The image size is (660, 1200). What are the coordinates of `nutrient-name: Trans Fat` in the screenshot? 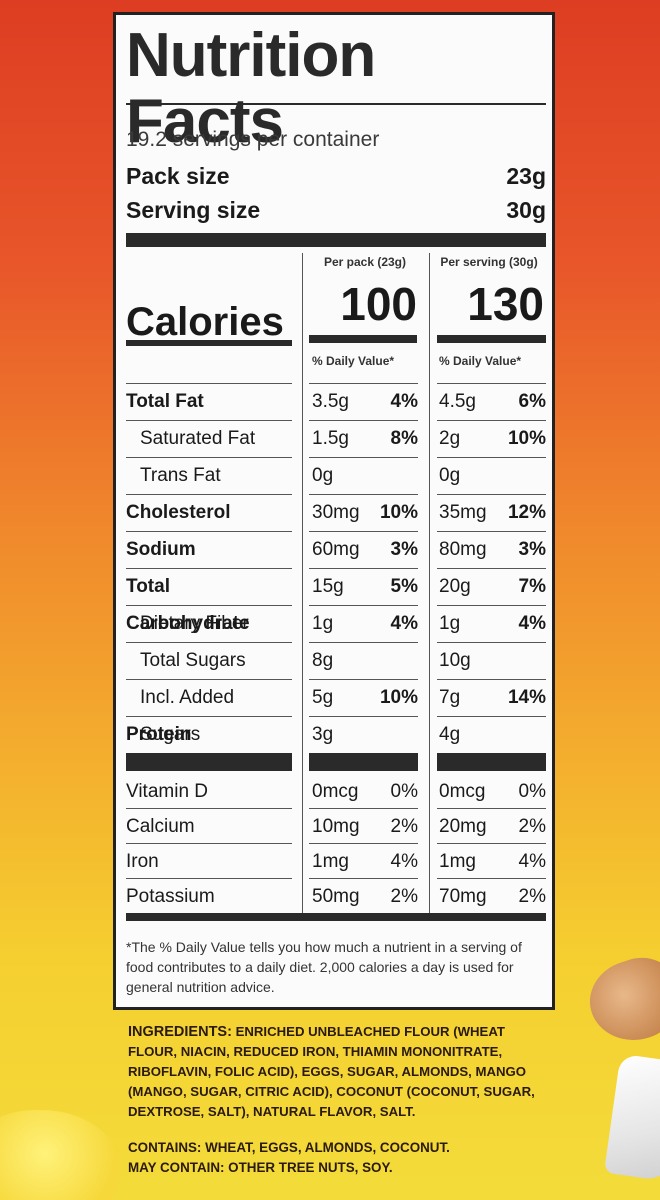 It's located at (180, 475).